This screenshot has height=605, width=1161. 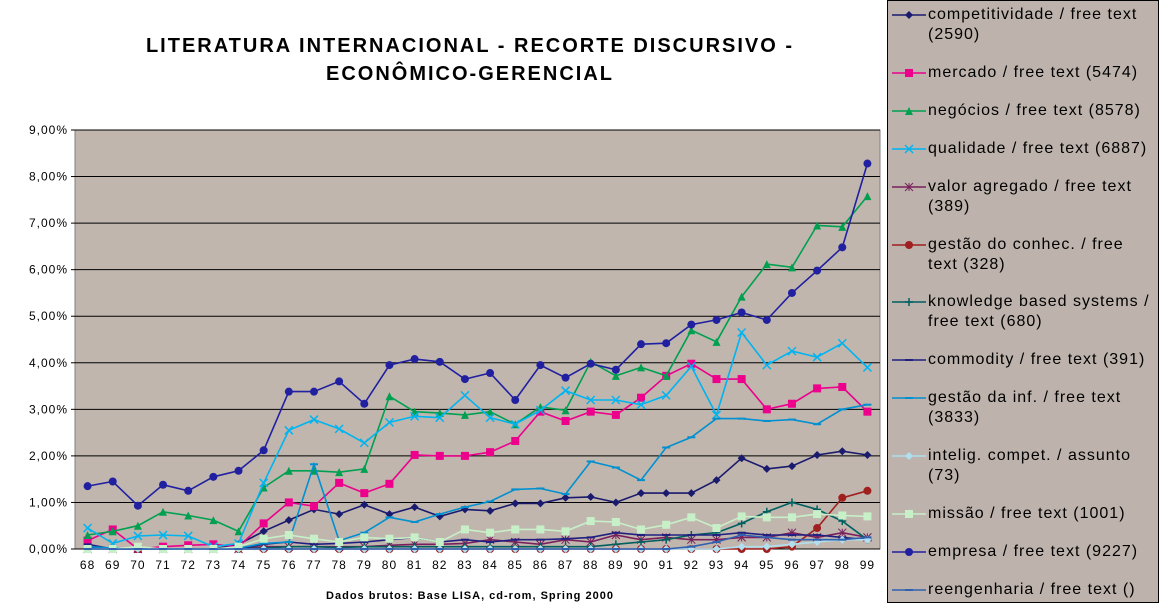 I want to click on chart-title: ECONÔMICO-GERENCIAL, so click(x=470, y=73).